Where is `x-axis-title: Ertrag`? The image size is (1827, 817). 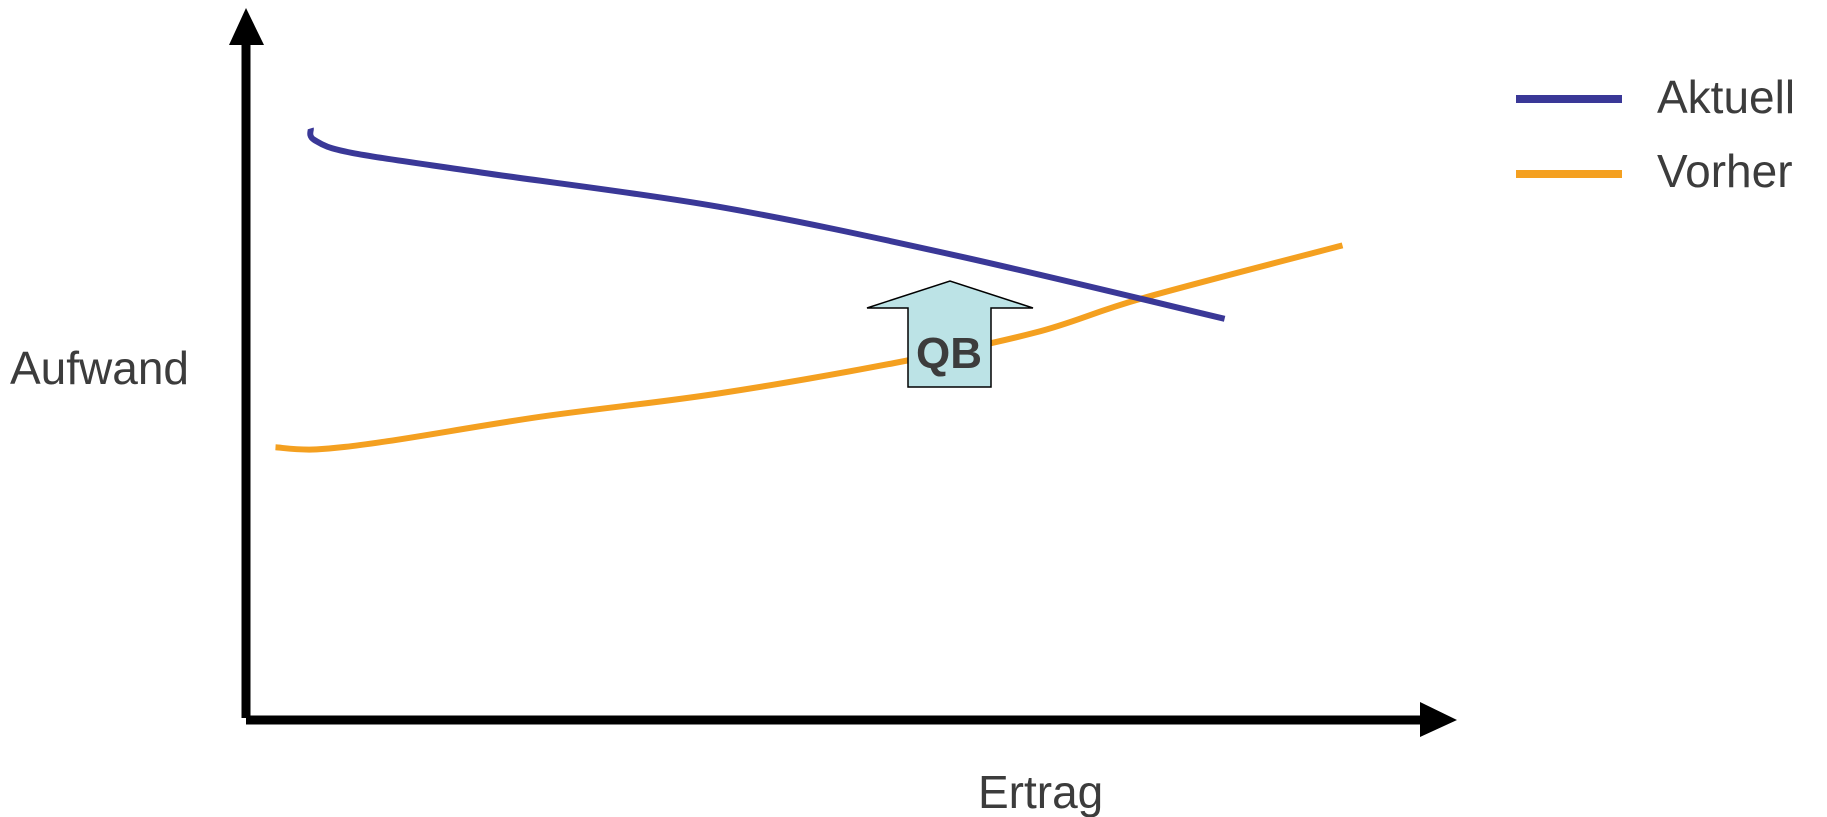 x-axis-title: Ertrag is located at coordinates (1040, 791).